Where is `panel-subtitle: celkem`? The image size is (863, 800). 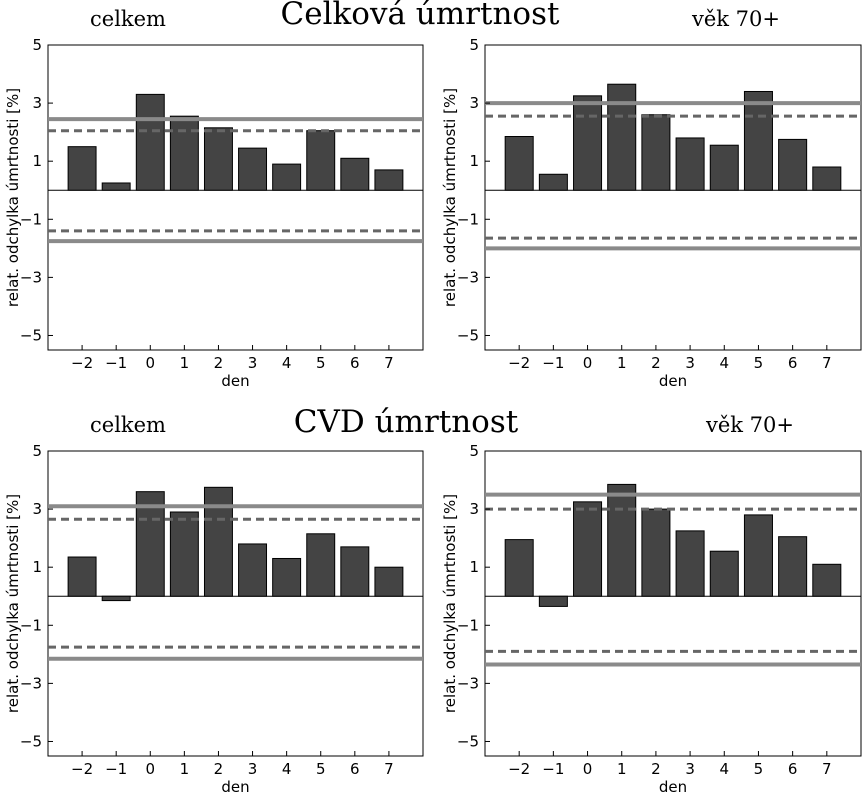
panel-subtitle: celkem is located at coordinates (128, 19).